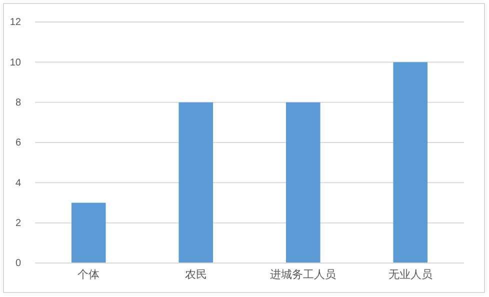  What do you see at coordinates (18, 183) in the screenshot?
I see `y-tick-label: 4` at bounding box center [18, 183].